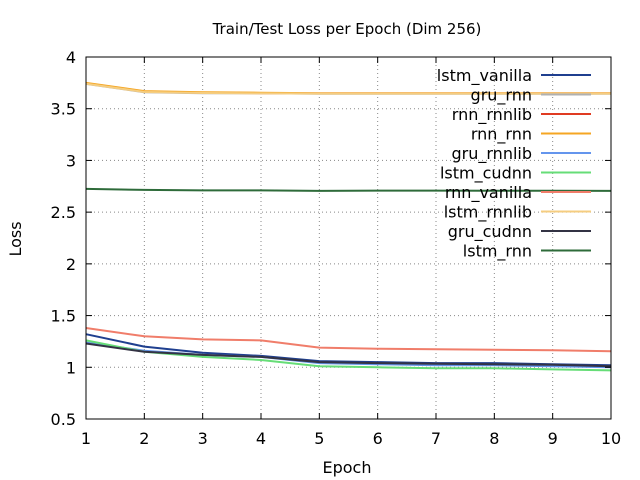  Describe the element at coordinates (492, 115) in the screenshot. I see `legend-label: rnn_rnnlib` at that location.